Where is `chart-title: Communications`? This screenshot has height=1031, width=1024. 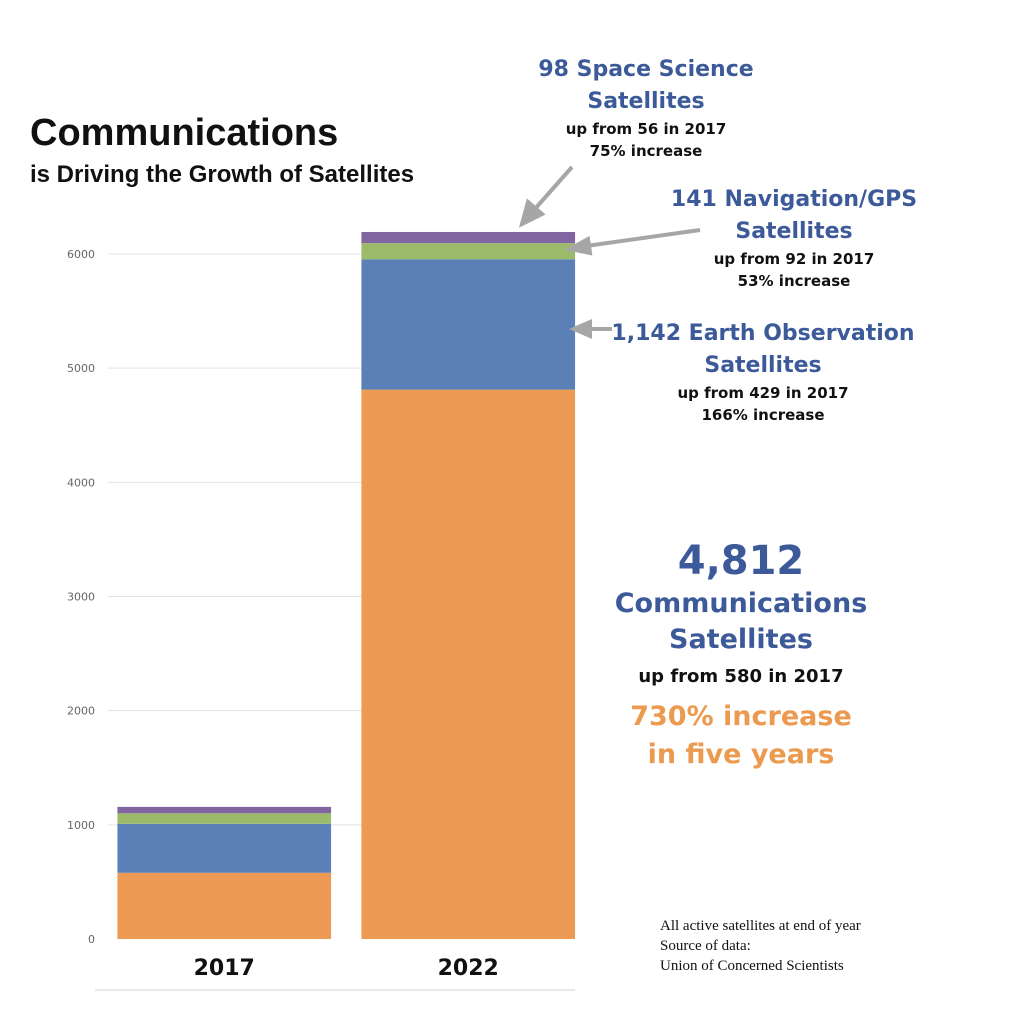 chart-title: Communications is located at coordinates (184, 133).